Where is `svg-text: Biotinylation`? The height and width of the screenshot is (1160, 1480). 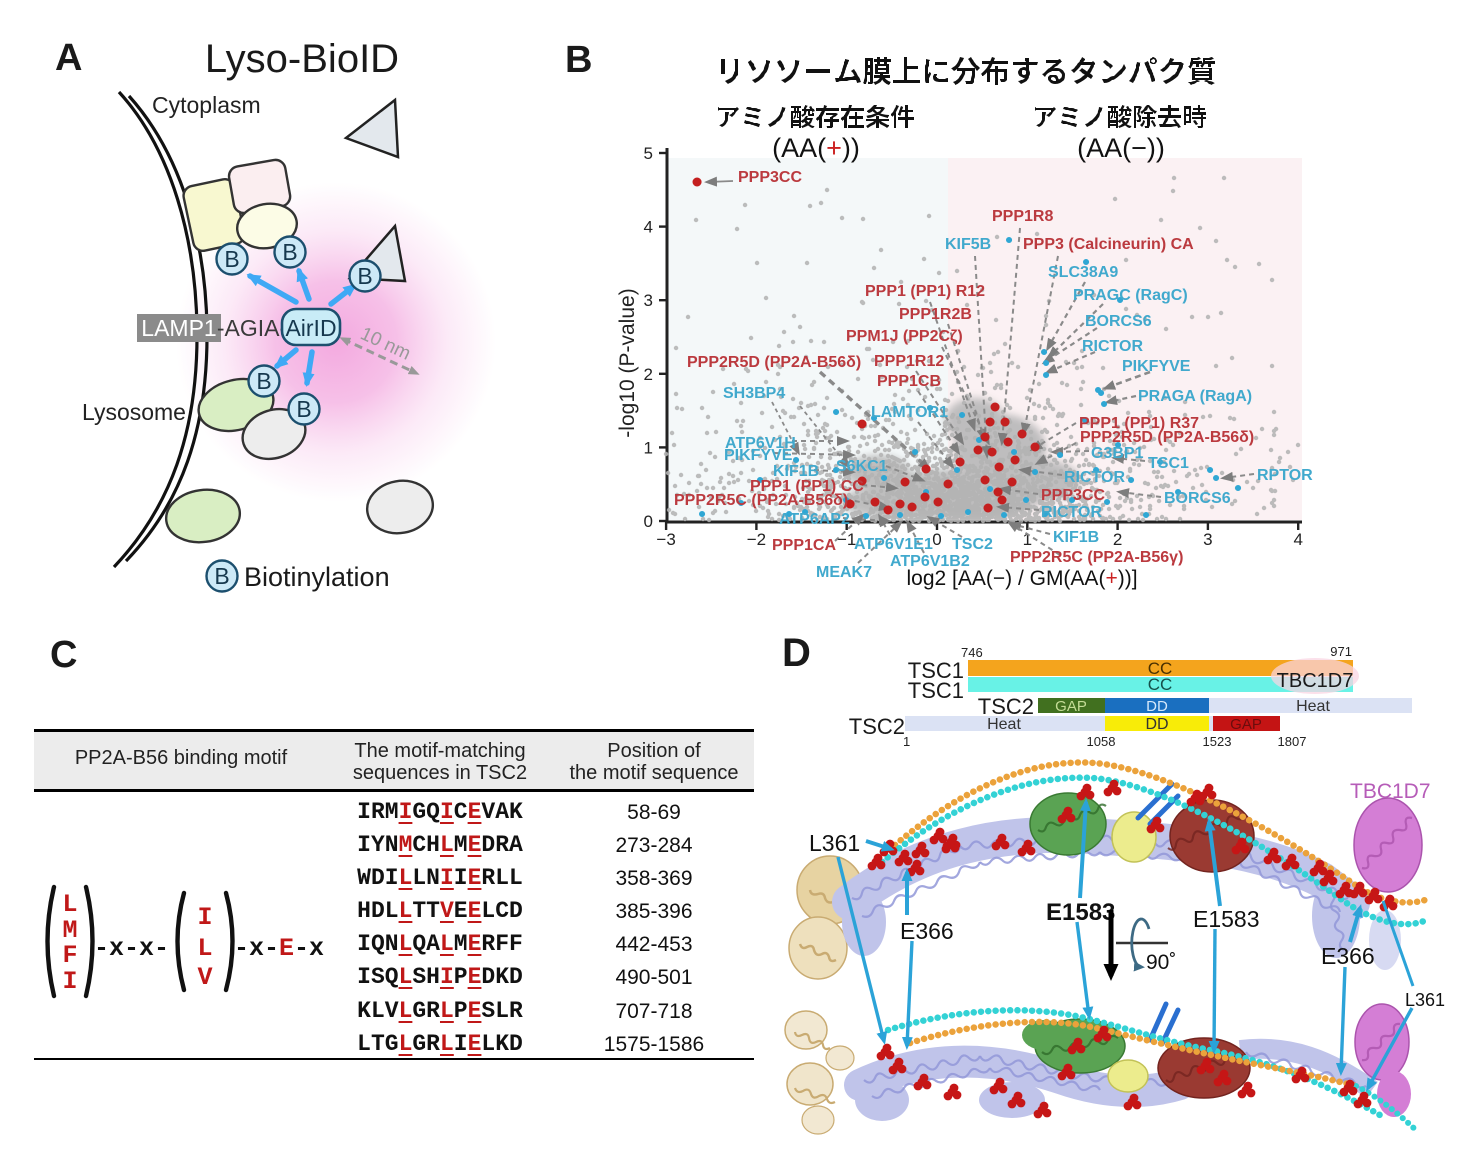
svg-text: Biotinylation is located at coordinates (317, 577).